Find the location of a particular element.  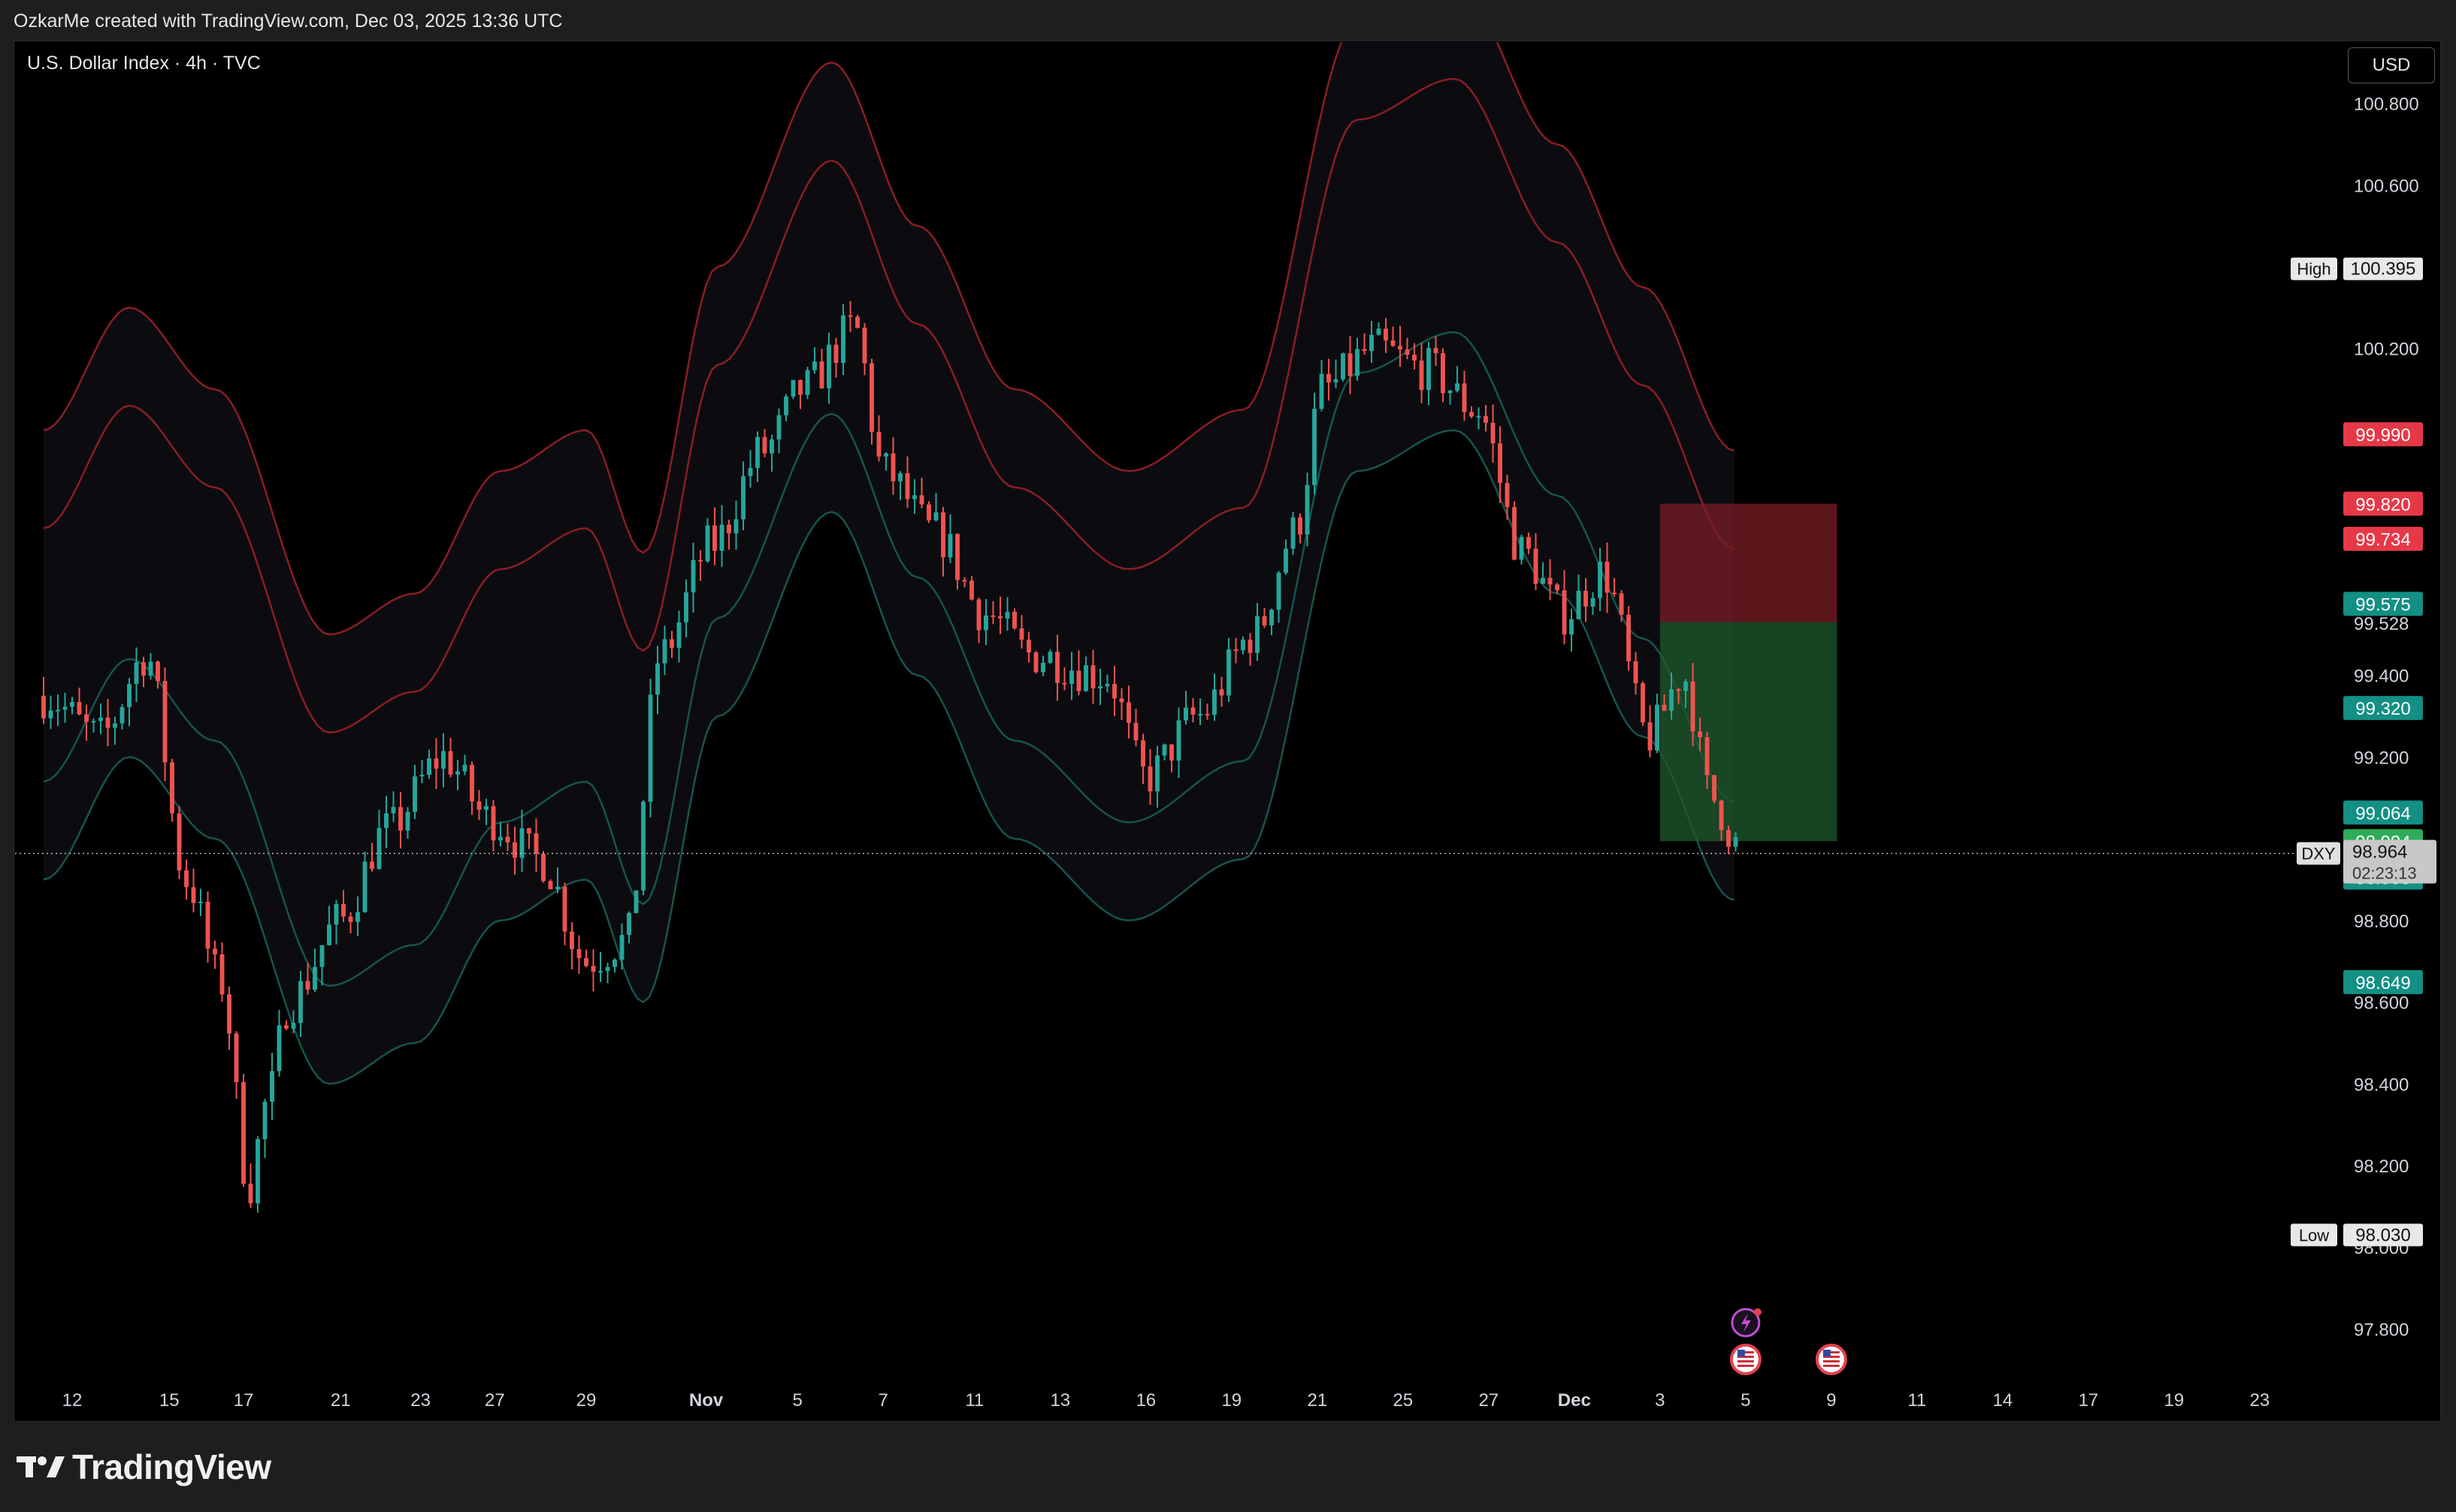

x-tick-label: 13 is located at coordinates (1060, 1400).